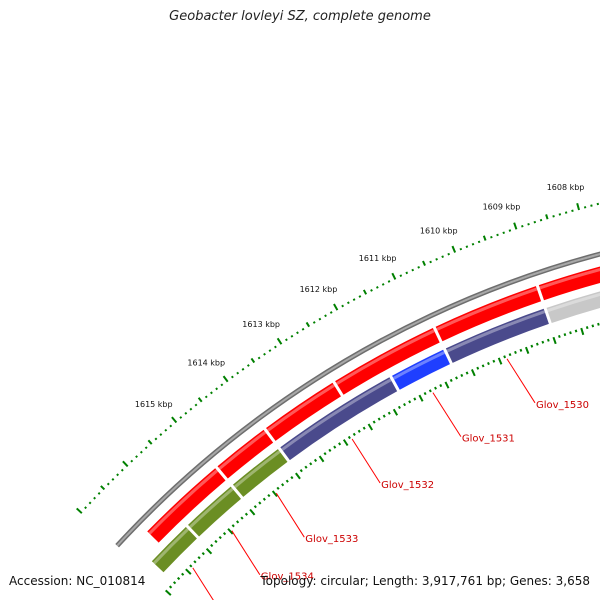  I want to click on forward-gene-6-shine, so click(242, 450).